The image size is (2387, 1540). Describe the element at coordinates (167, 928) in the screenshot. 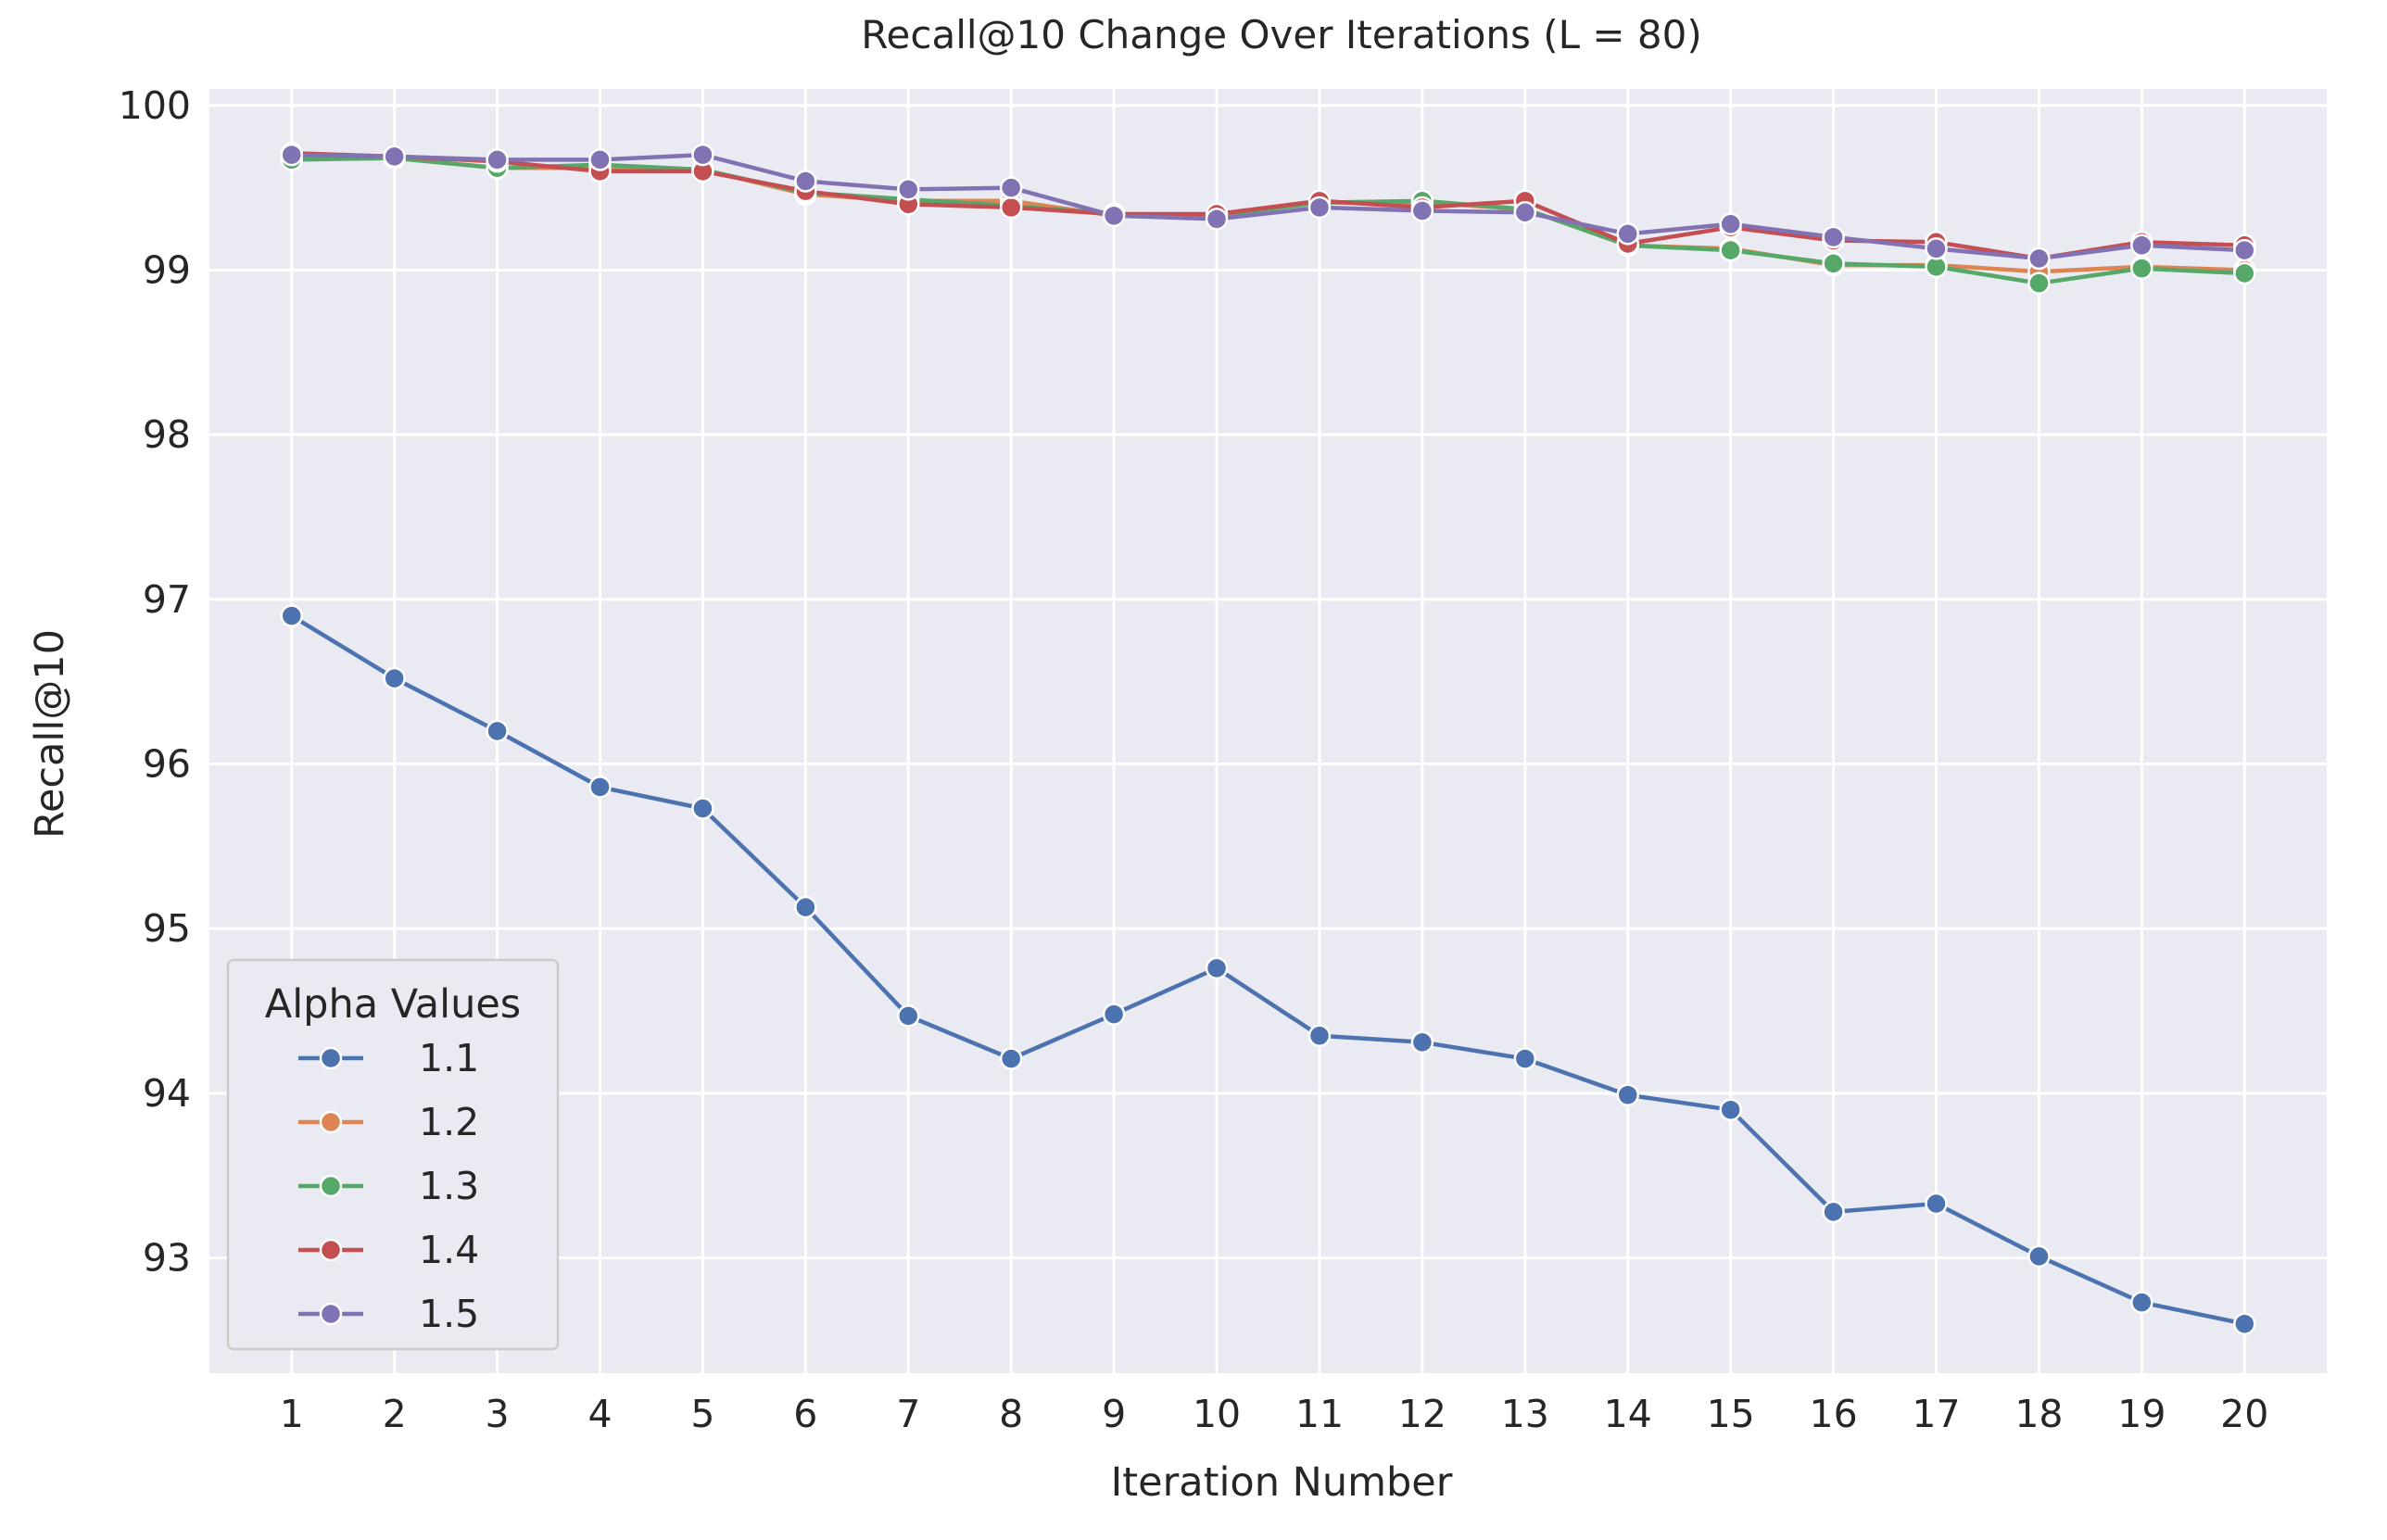

I see `y-tick-label: 95` at that location.